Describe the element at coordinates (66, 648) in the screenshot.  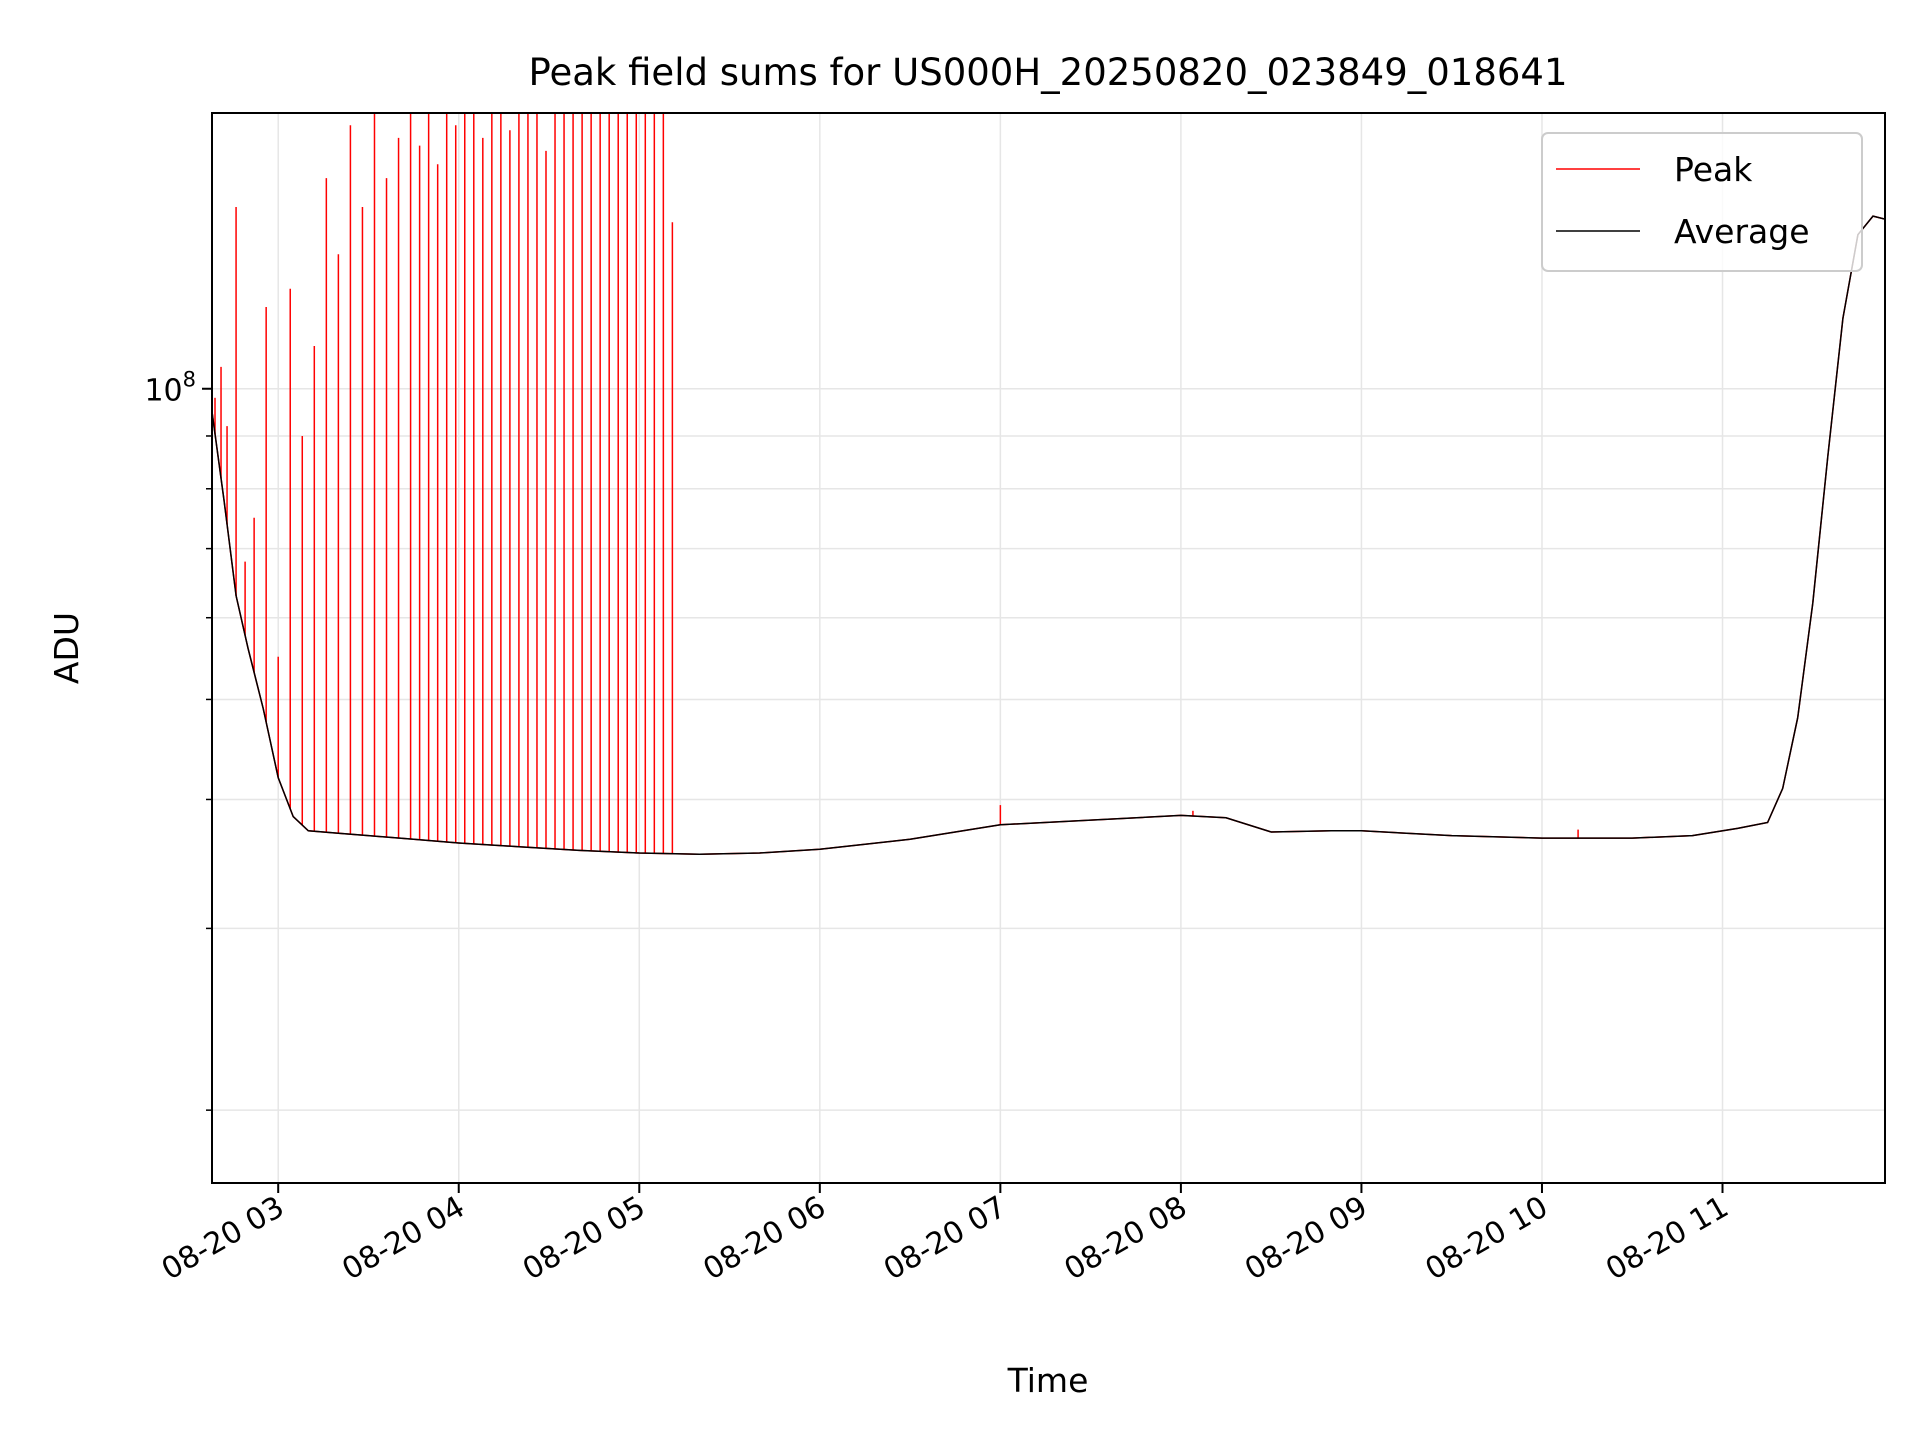
I see `y-axis-label: ADU` at that location.